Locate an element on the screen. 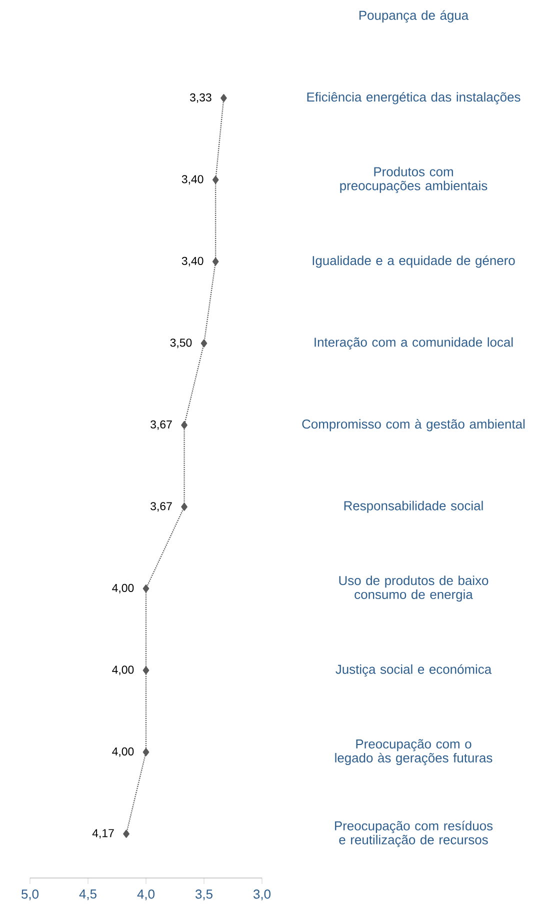 Image resolution: width=555 pixels, height=914 pixels. y-tick-label: Compromisso com à gestão ambiental is located at coordinates (413, 425).